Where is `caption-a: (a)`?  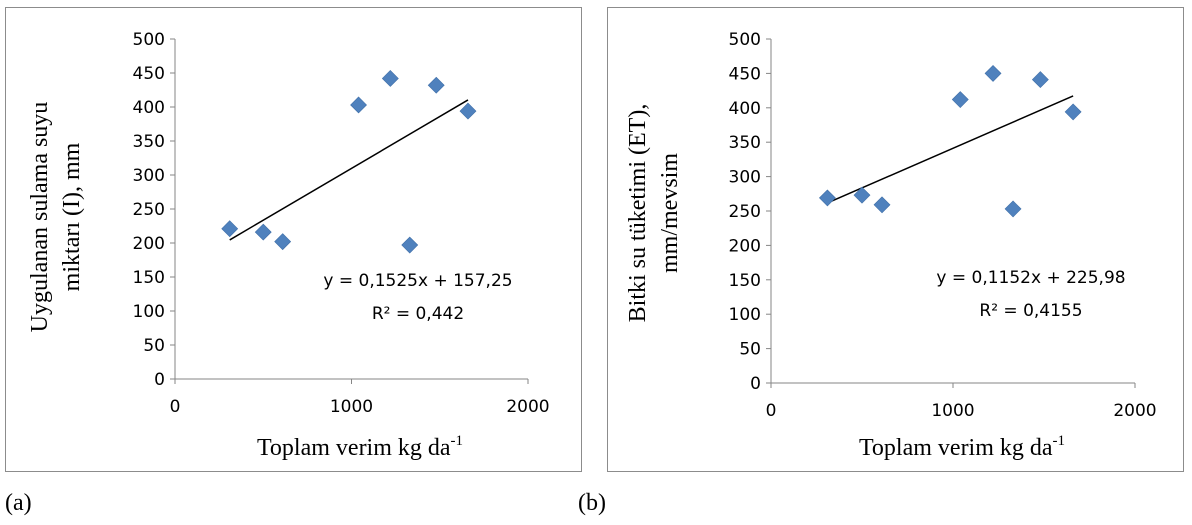 caption-a: (a) is located at coordinates (18, 503).